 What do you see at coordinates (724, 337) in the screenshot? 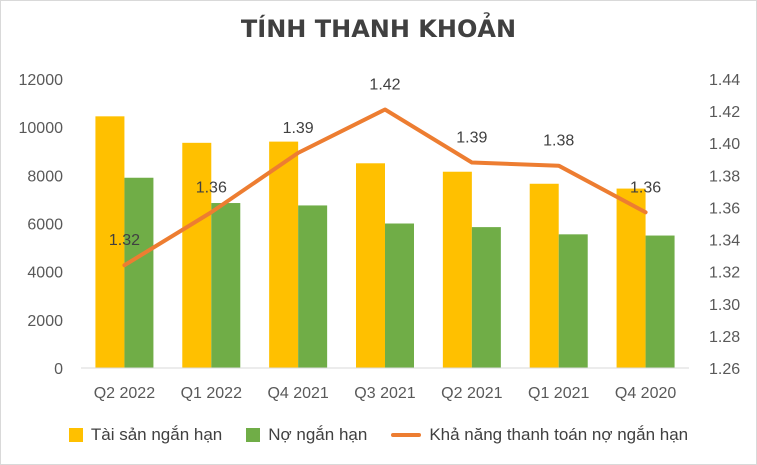
I see `y-right-tick-label: 1.28` at bounding box center [724, 337].